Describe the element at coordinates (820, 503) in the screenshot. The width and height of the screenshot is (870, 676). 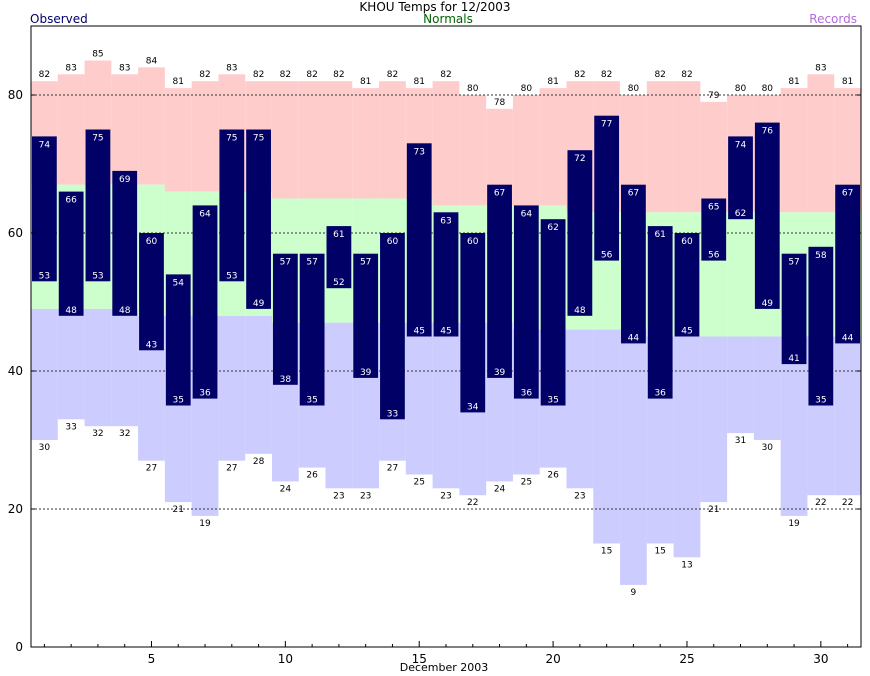
I see `record-low-label: 22` at that location.